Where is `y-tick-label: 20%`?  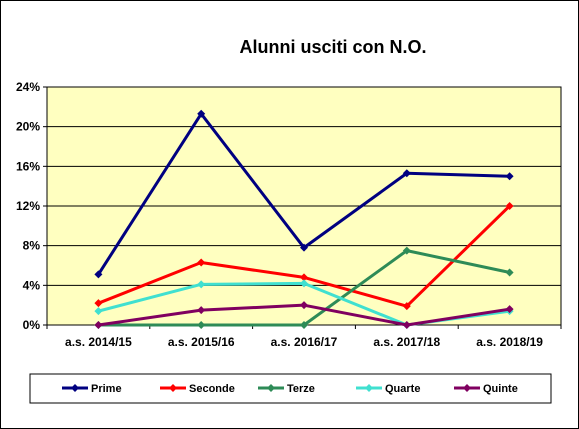
y-tick-label: 20% is located at coordinates (28, 127).